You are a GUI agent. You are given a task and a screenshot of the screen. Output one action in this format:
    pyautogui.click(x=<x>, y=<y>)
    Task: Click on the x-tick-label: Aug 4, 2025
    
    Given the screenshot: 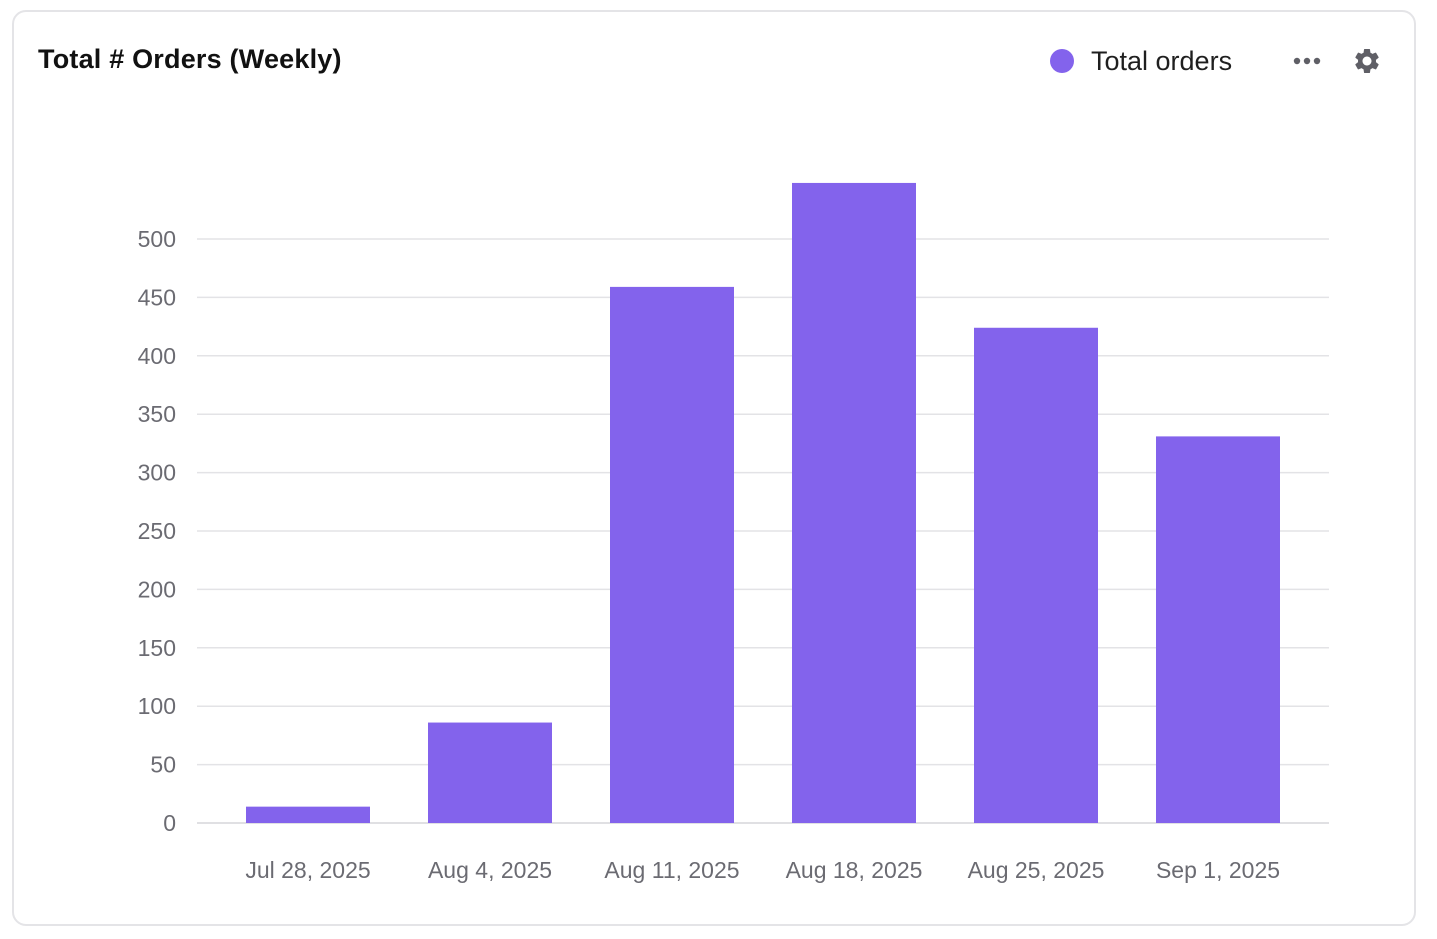 What is the action you would take?
    pyautogui.click(x=490, y=870)
    